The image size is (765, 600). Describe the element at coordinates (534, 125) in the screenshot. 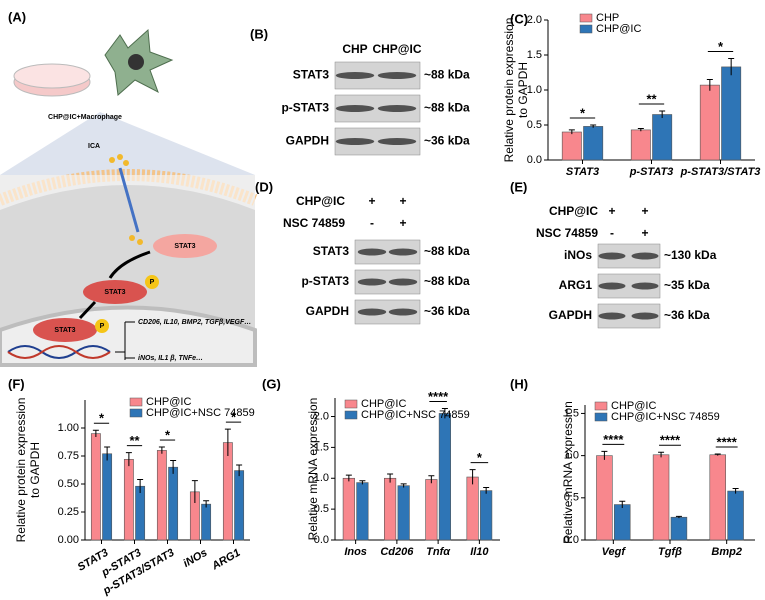

I see `y-tick-label: 0.5` at that location.